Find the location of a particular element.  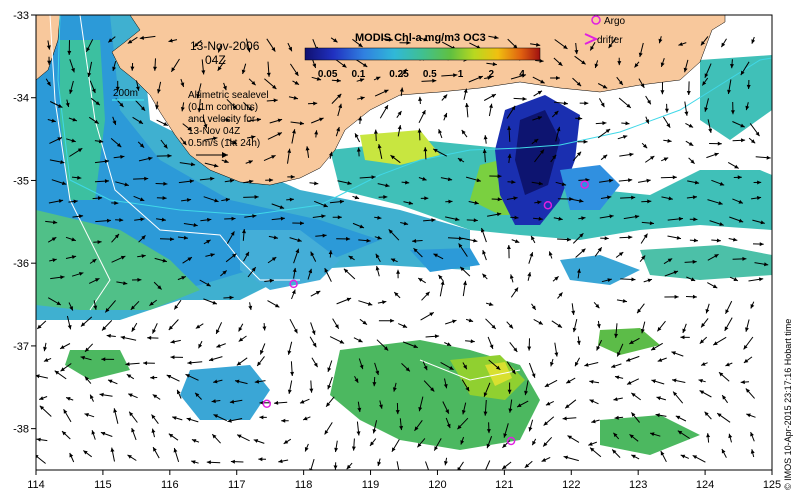

sealevel-line-2: (0.1m contours) is located at coordinates (223, 107).